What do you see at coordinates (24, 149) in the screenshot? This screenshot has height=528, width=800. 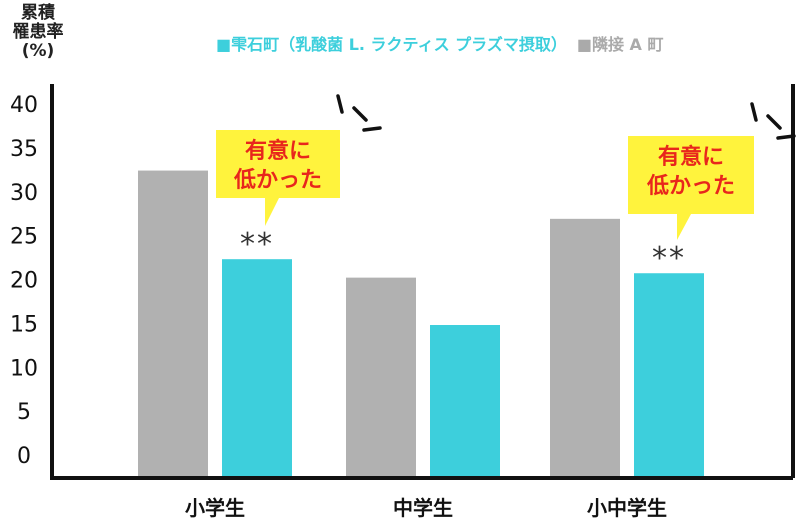 I see `y-tick-label: 35` at bounding box center [24, 149].